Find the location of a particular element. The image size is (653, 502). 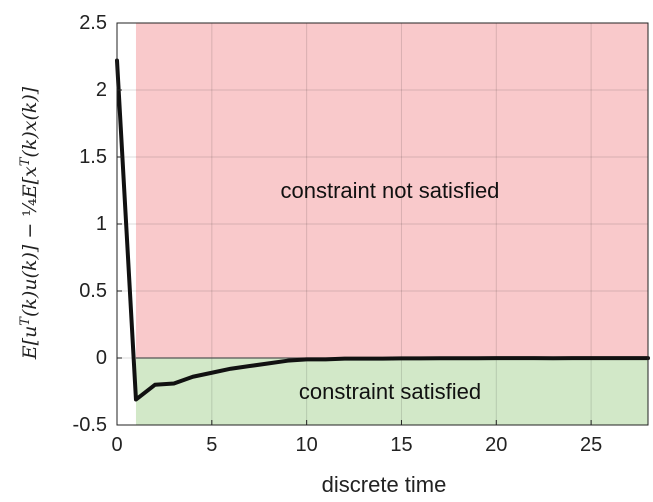

y-tick-label-3: 1 is located at coordinates (101, 224).